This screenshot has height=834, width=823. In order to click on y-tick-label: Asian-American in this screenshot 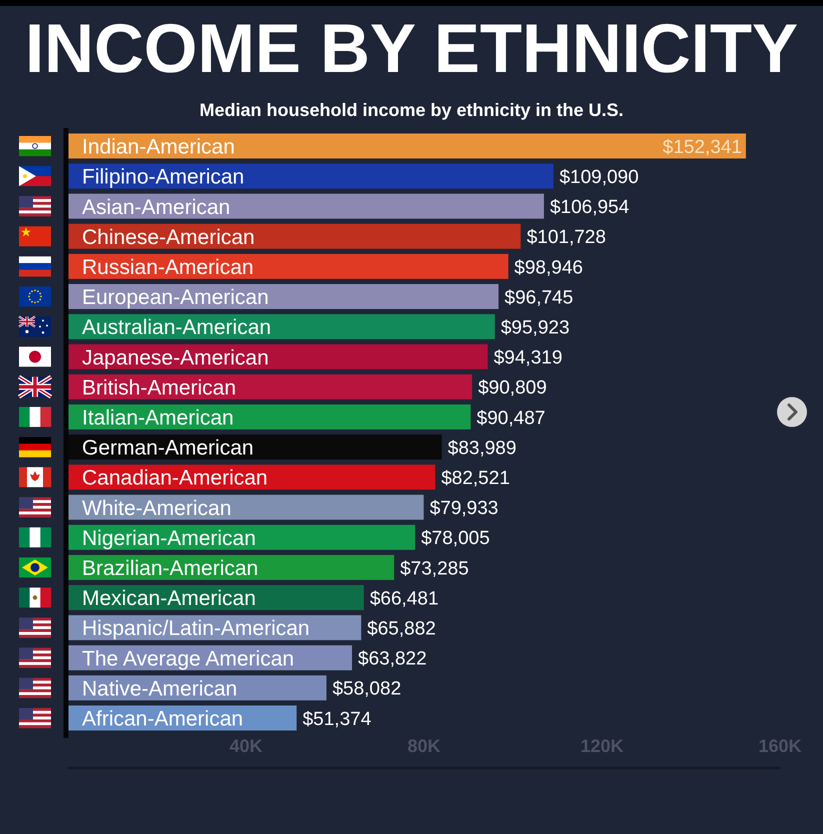, I will do `click(156, 207)`.